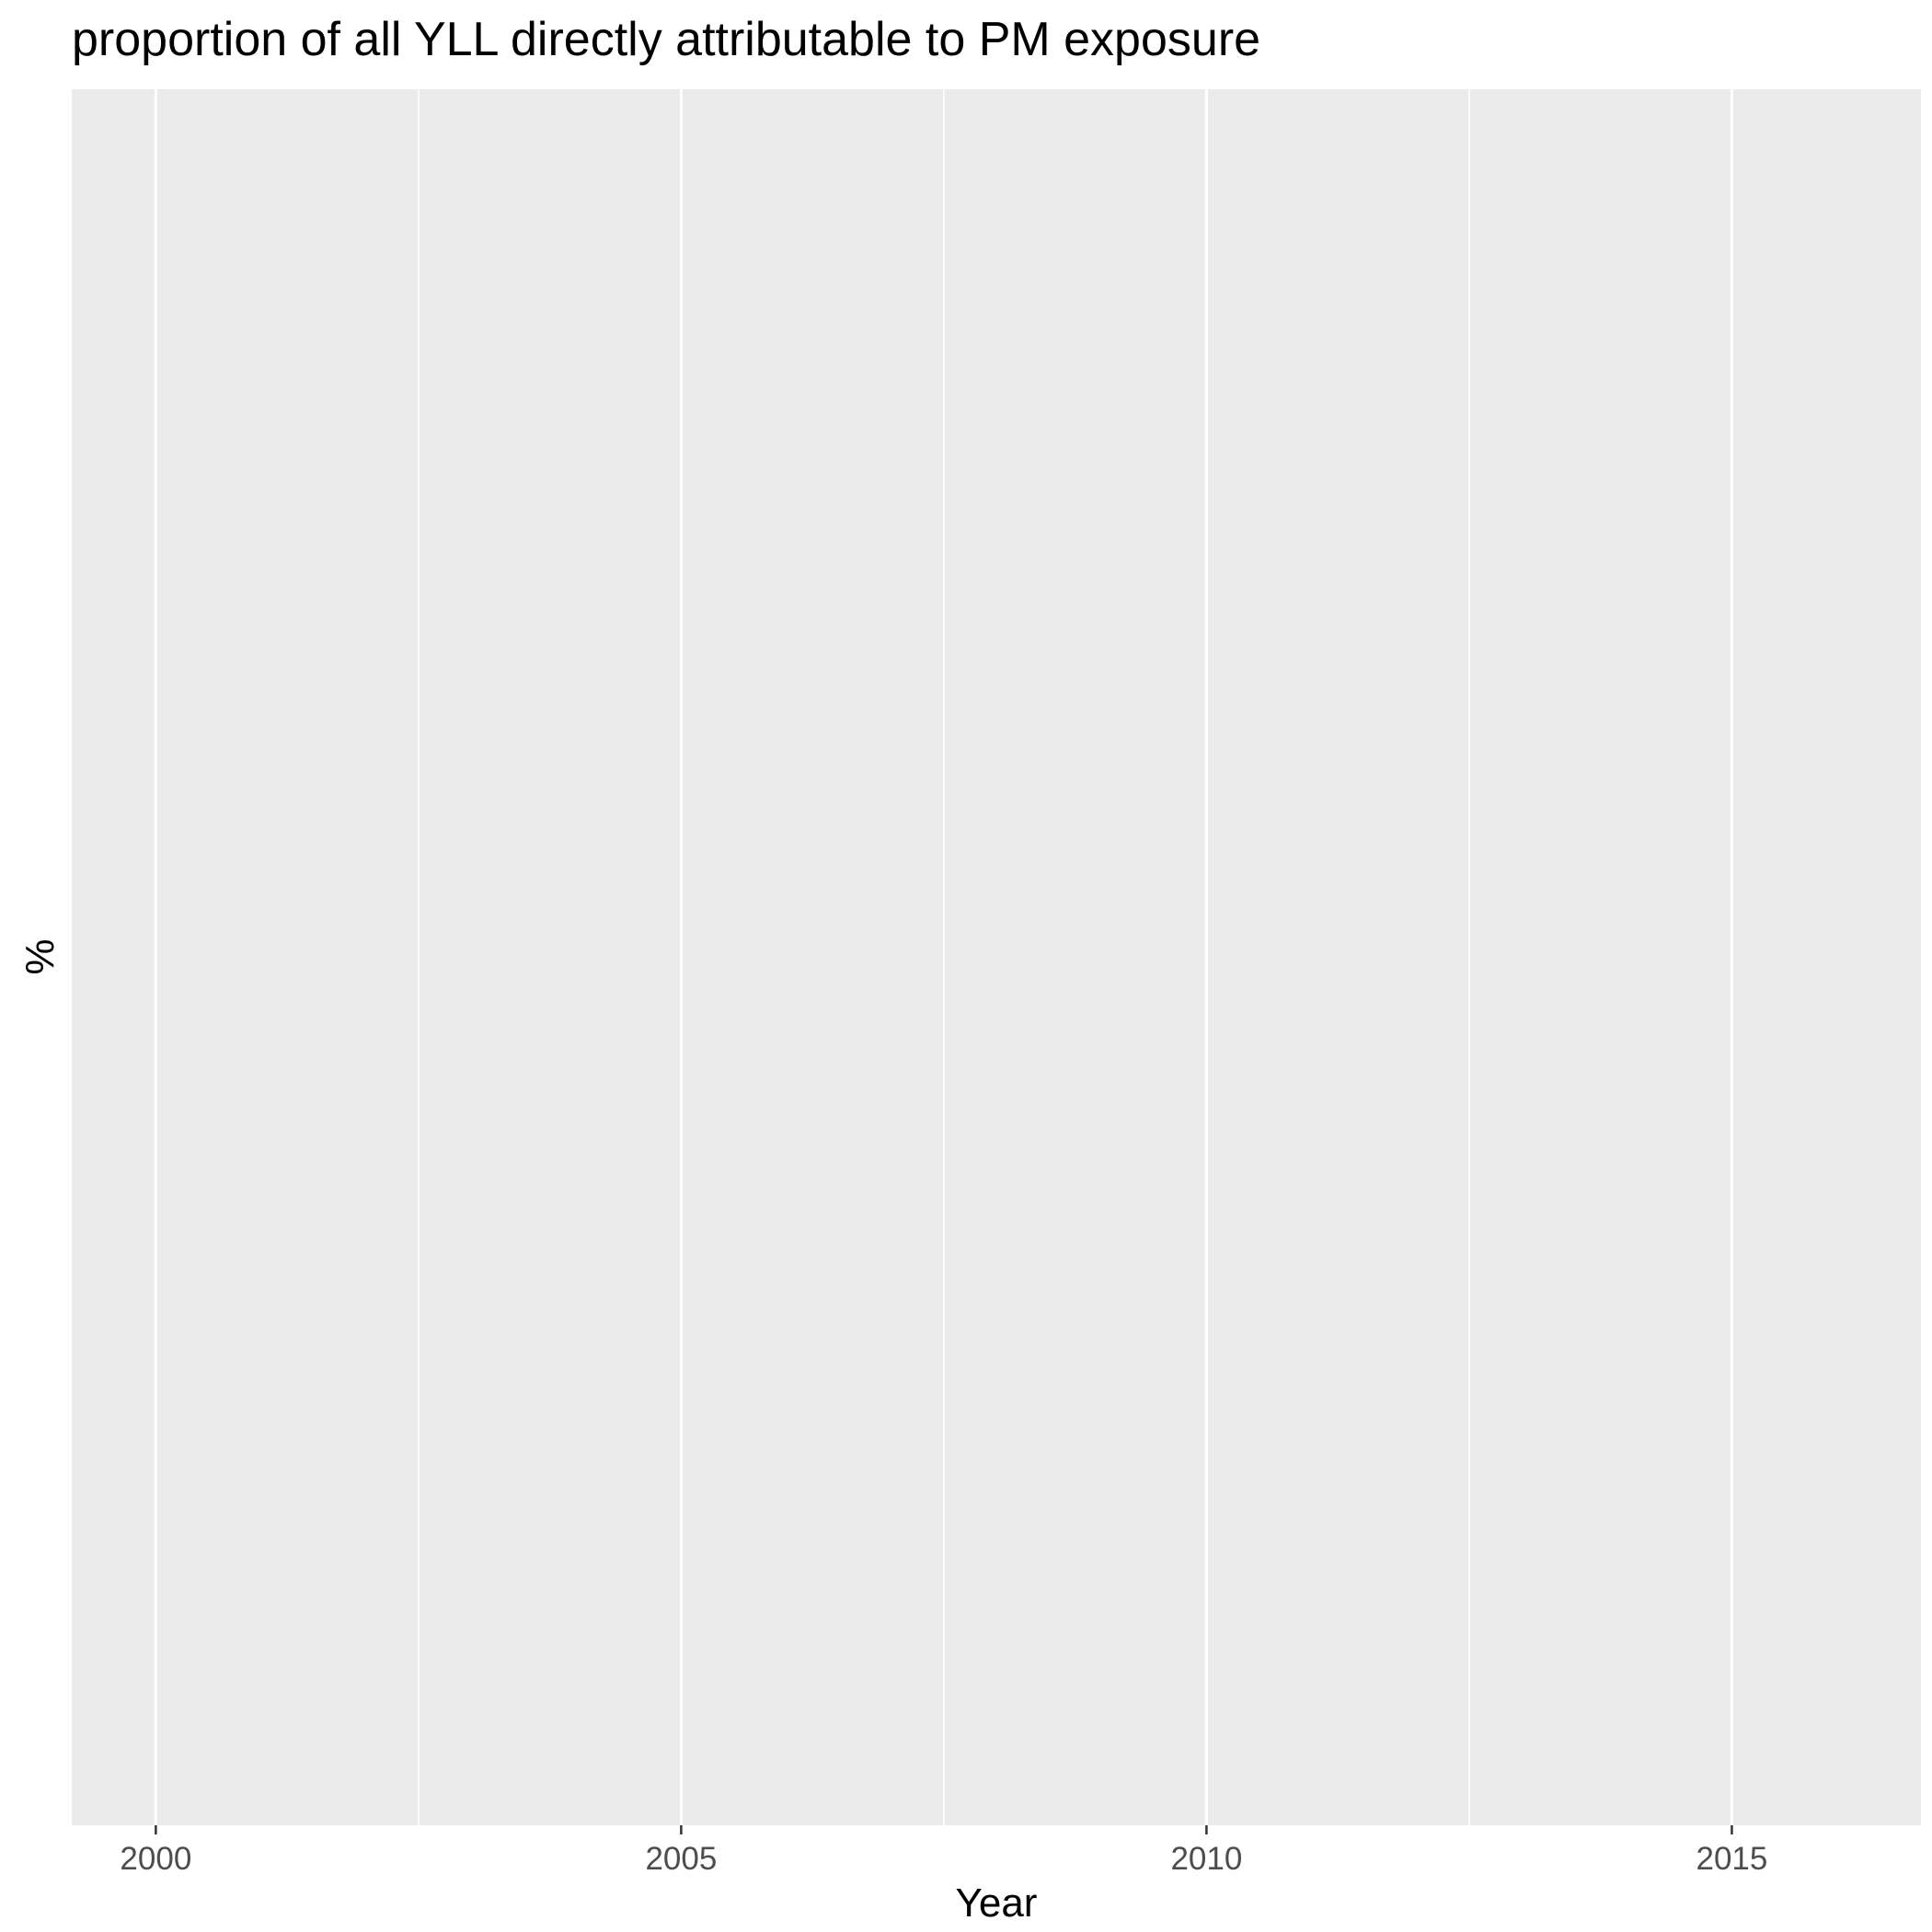 This screenshot has height=1932, width=1932. Describe the element at coordinates (155, 1859) in the screenshot. I see `x-tick-label-2000: 2000` at that location.